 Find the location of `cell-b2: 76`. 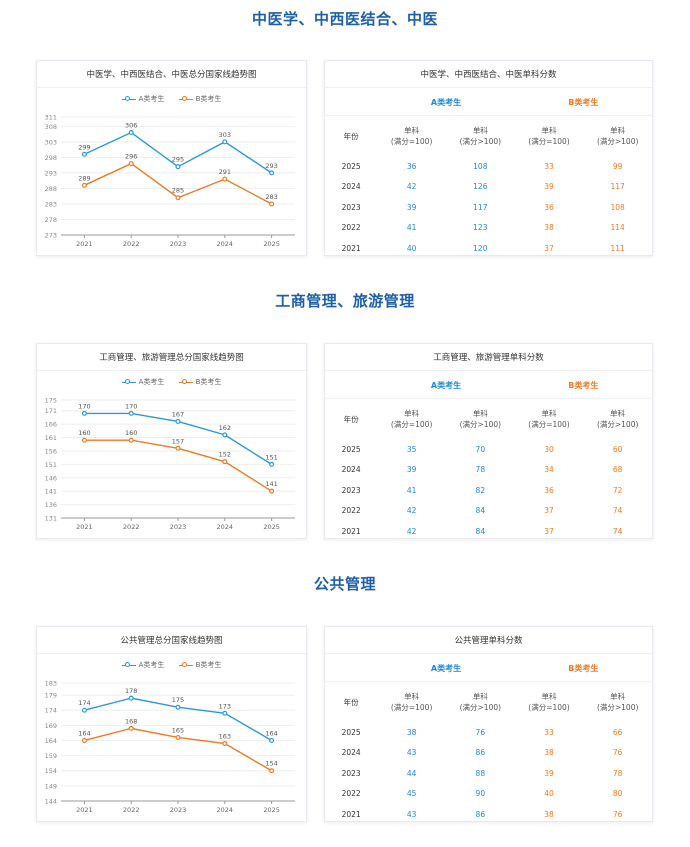

cell-b2: 76 is located at coordinates (617, 814).